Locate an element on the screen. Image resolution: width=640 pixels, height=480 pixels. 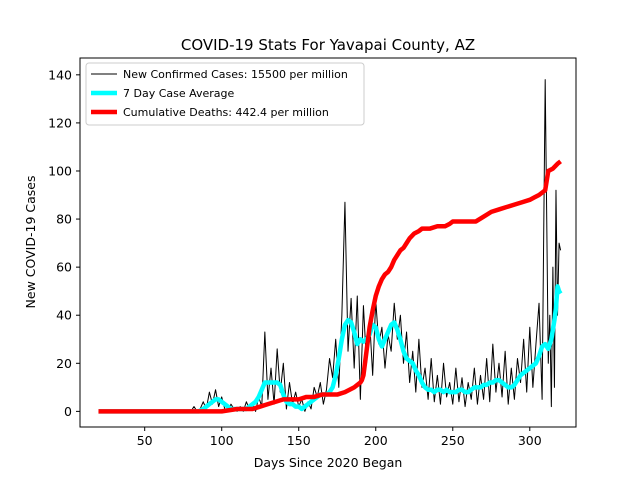
y-tick-label: 60 is located at coordinates (64, 267).